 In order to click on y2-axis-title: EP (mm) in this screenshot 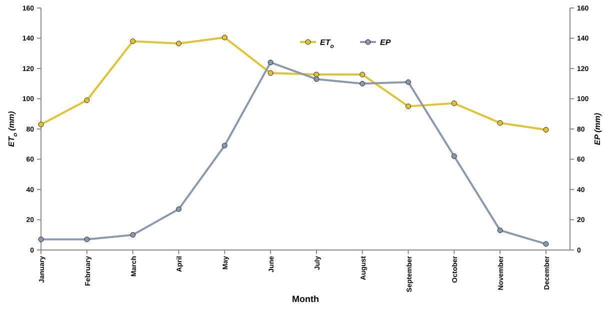, I will do `click(597, 129)`.